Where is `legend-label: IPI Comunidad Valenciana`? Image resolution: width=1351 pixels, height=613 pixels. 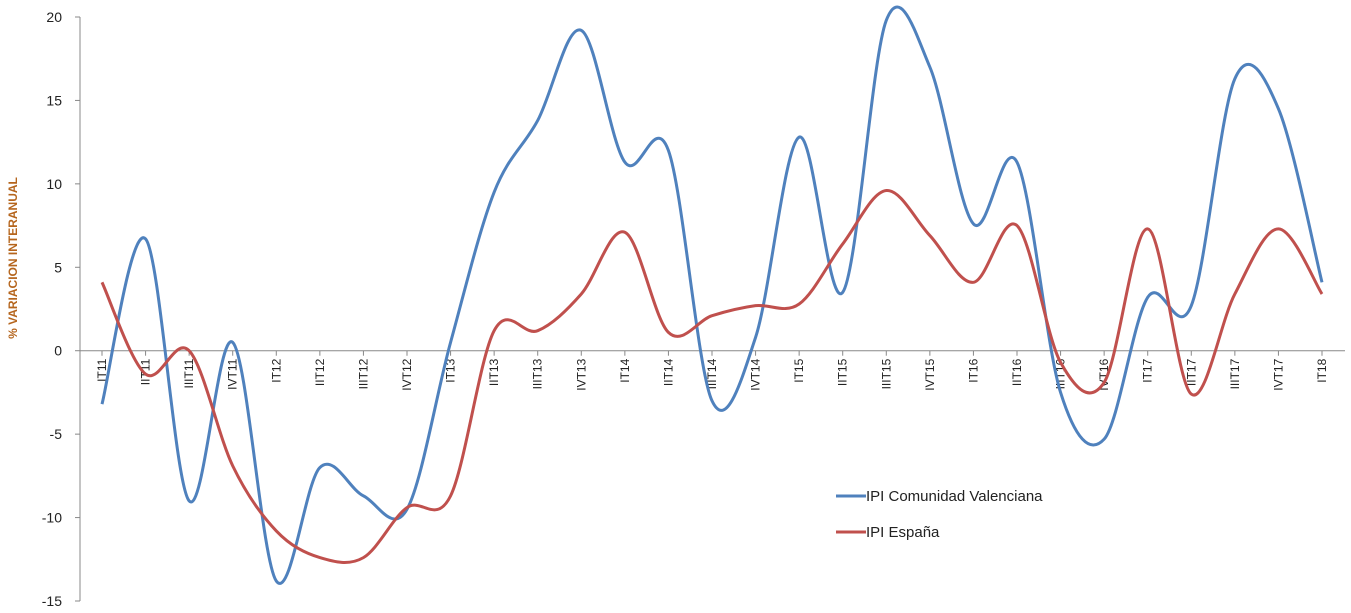 legend-label: IPI Comunidad Valenciana is located at coordinates (954, 496).